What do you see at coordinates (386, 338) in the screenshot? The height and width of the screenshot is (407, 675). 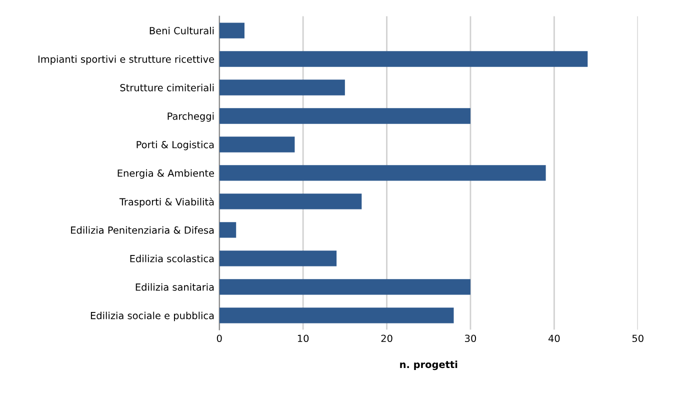 I see `x-tick-label: 20` at bounding box center [386, 338].